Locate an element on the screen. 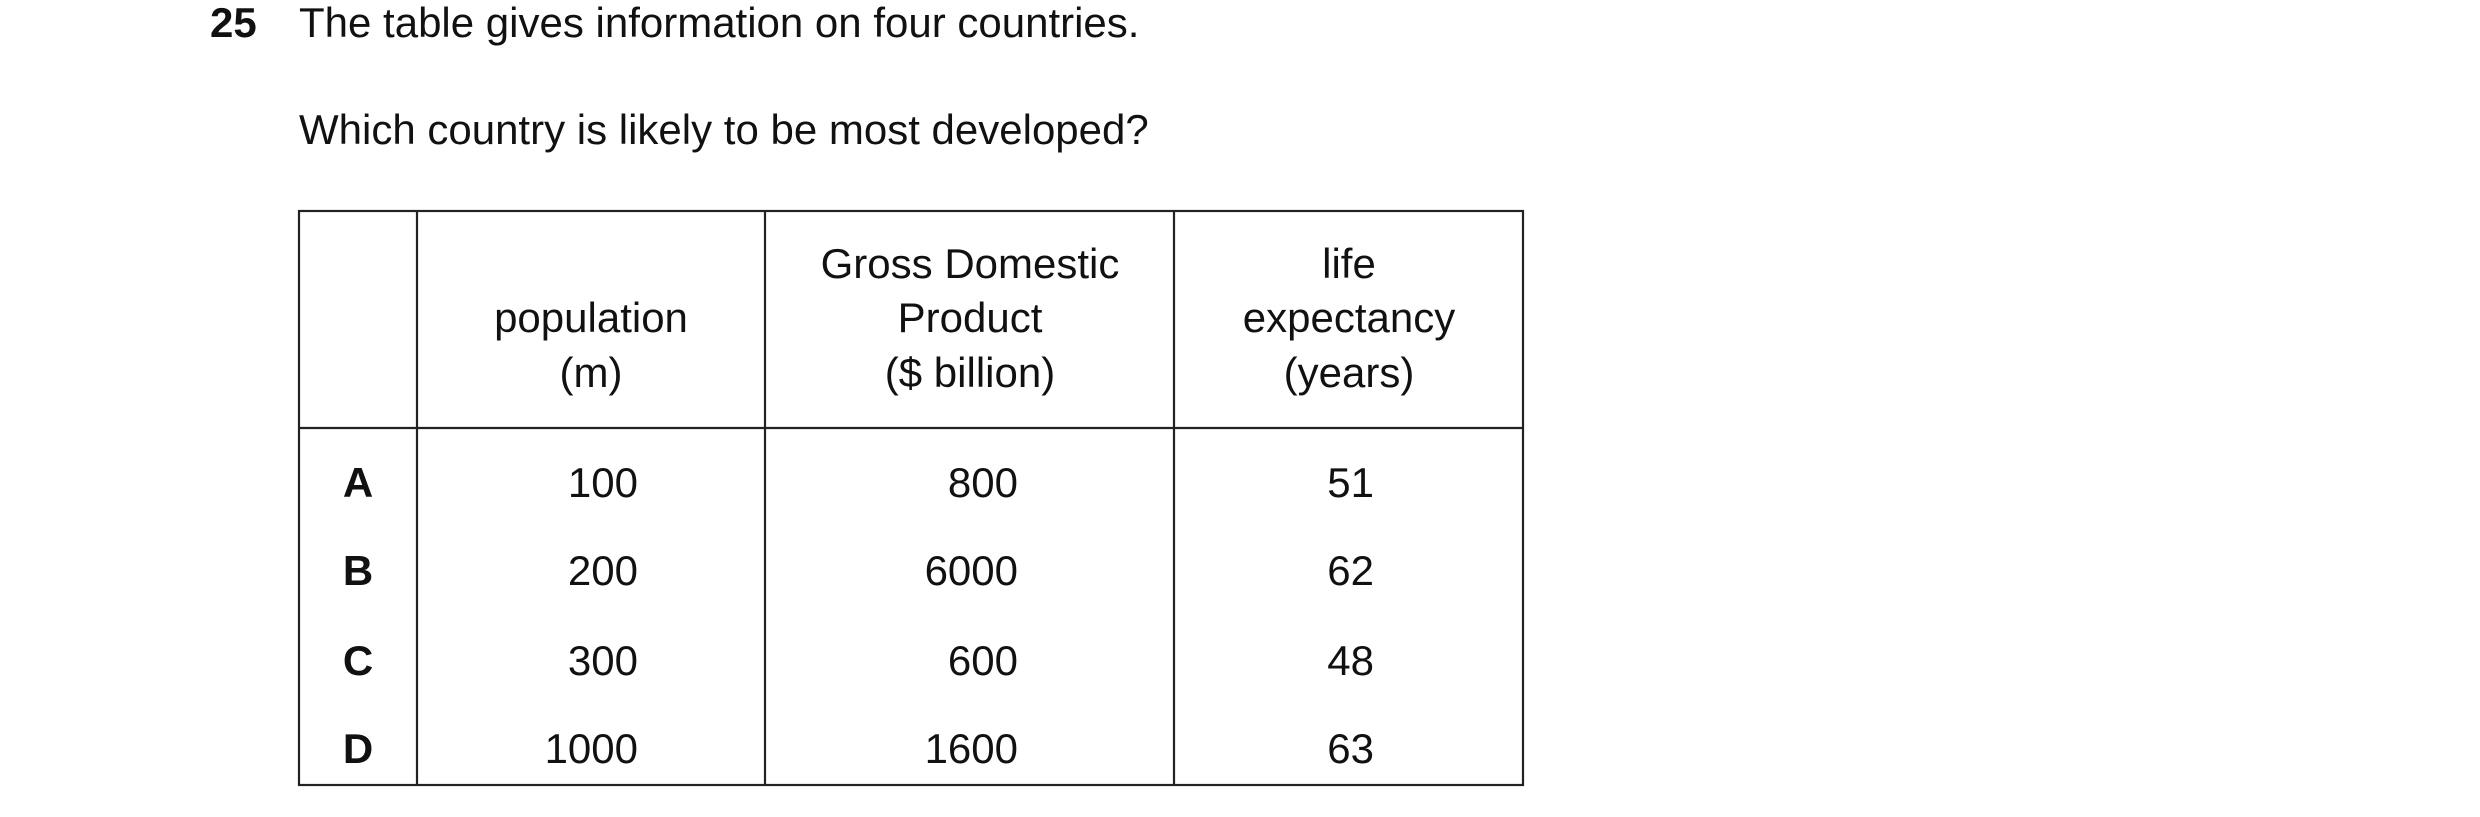 This screenshot has height=817, width=2480. column-header: life is located at coordinates (1349, 263).